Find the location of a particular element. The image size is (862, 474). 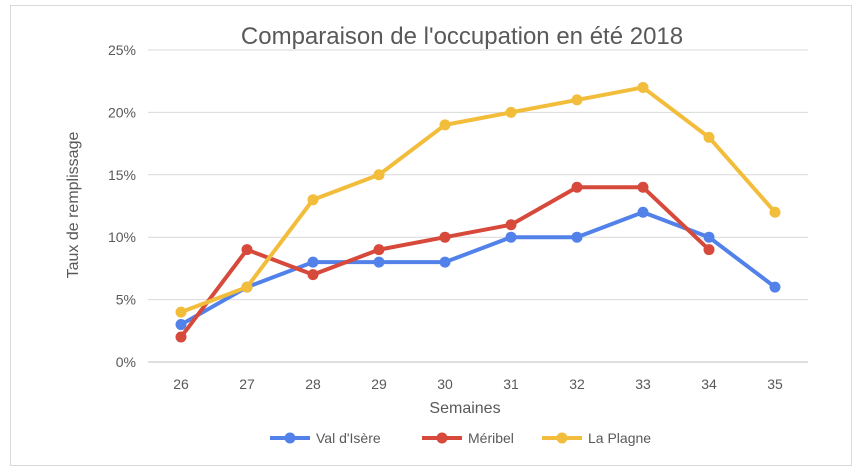

legend: Val d'Isère Méribel La Plagne is located at coordinates (460, 438).